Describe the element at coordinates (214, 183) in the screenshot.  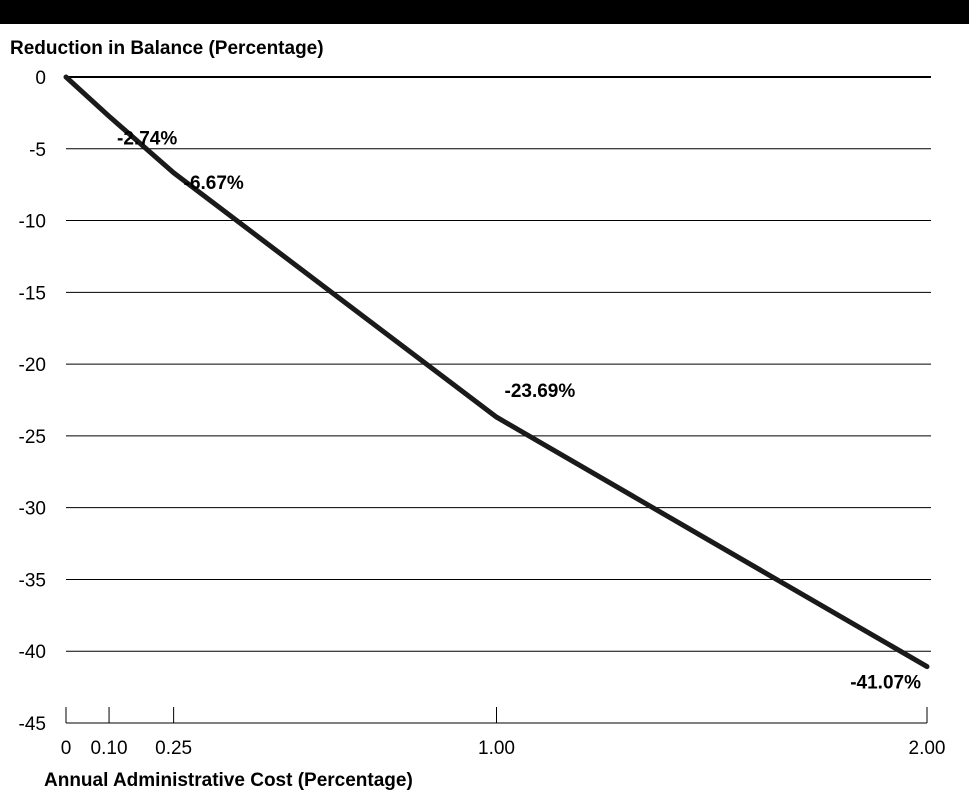
I see `data-label: -6.67%` at that location.